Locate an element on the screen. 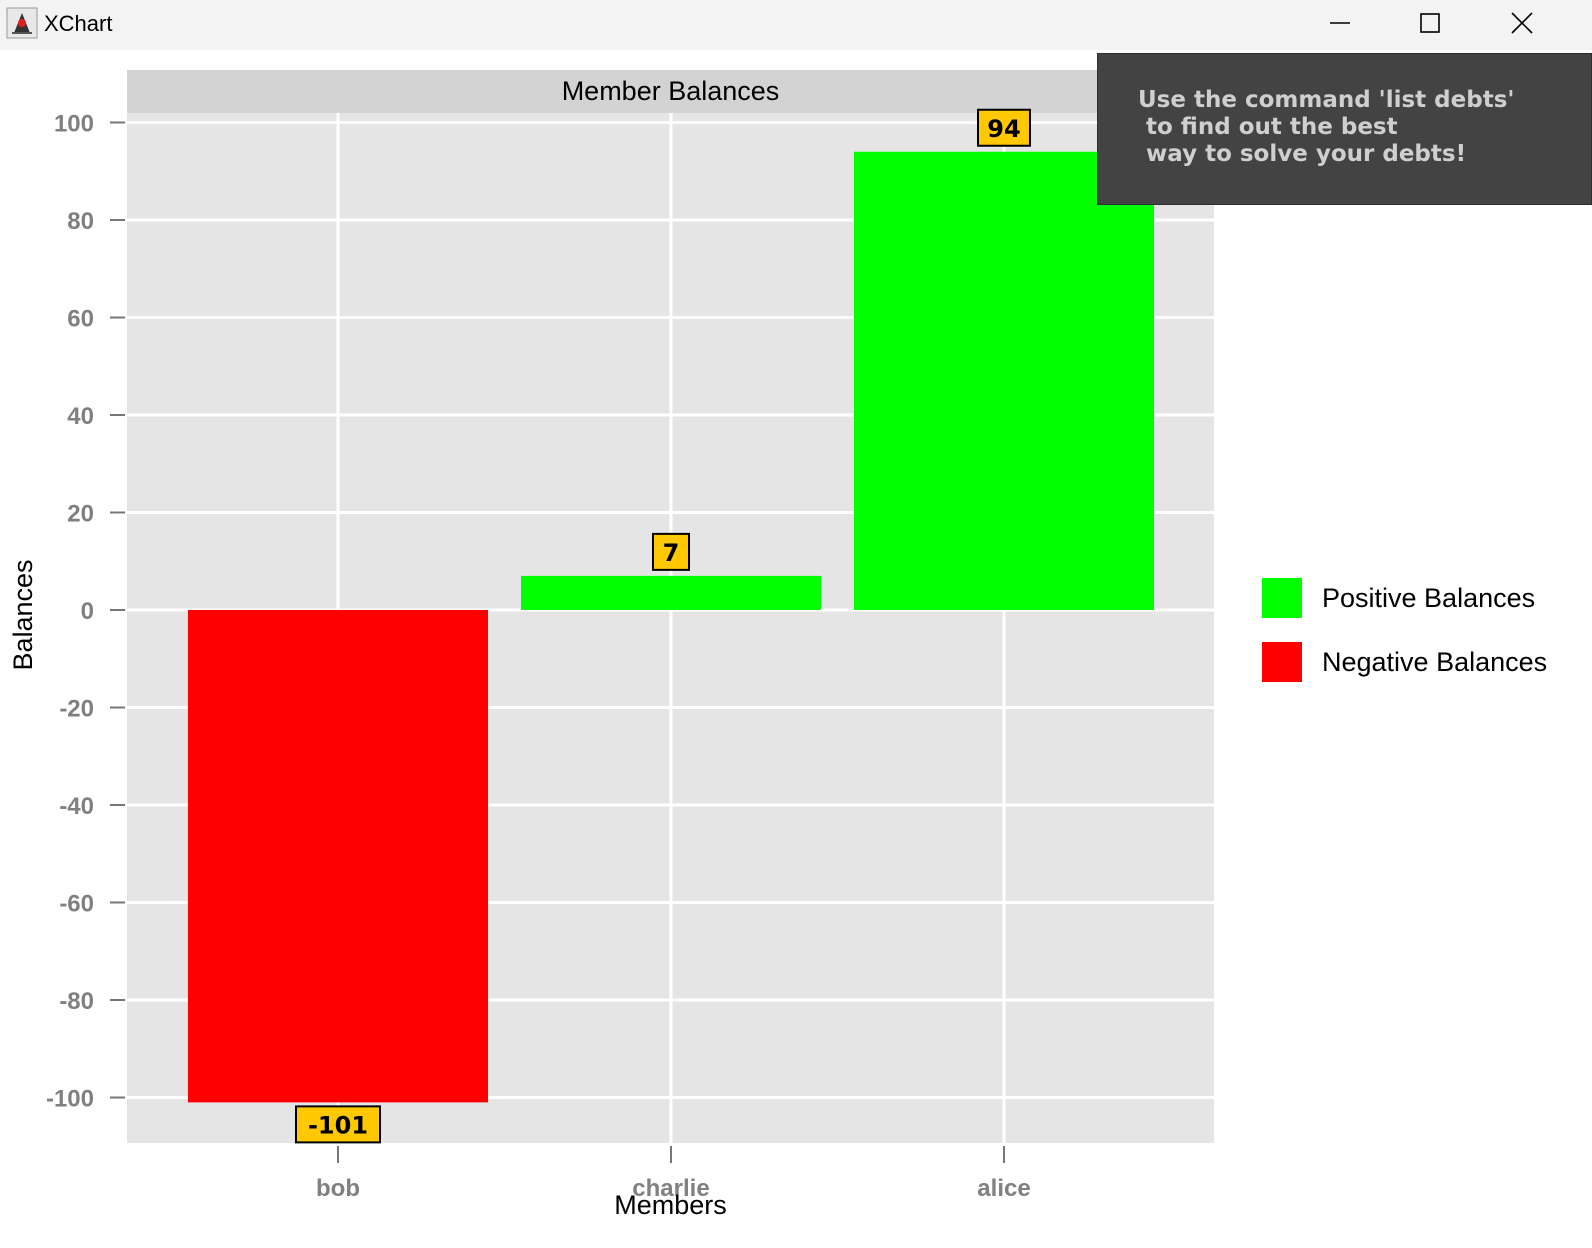 The image size is (1592, 1248). window-title: XChart is located at coordinates (78, 23).